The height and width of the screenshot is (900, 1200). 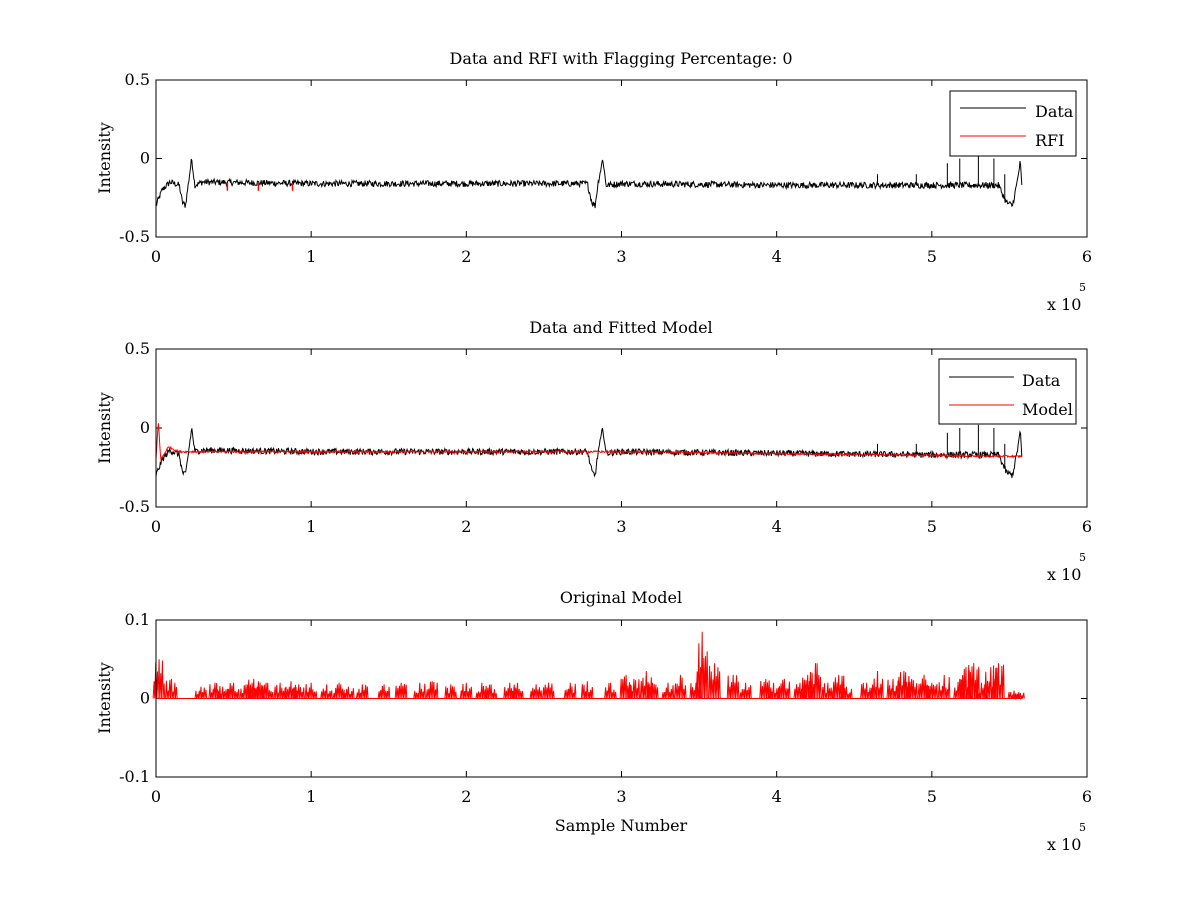 I want to click on panel-1-legend: Data RFI, so click(x=1013, y=123).